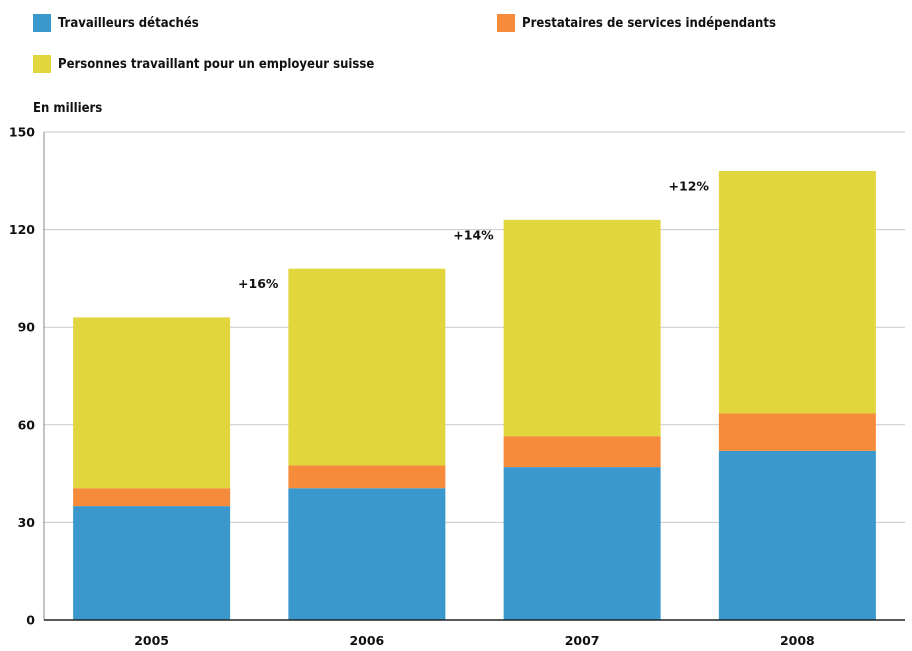  I want to click on legend-swatch-blue, so click(42, 23).